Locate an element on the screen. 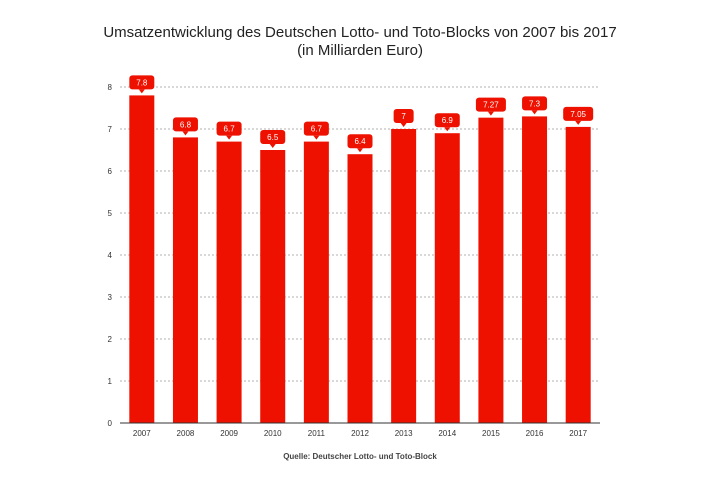  data-label: 6.4 is located at coordinates (360, 143).